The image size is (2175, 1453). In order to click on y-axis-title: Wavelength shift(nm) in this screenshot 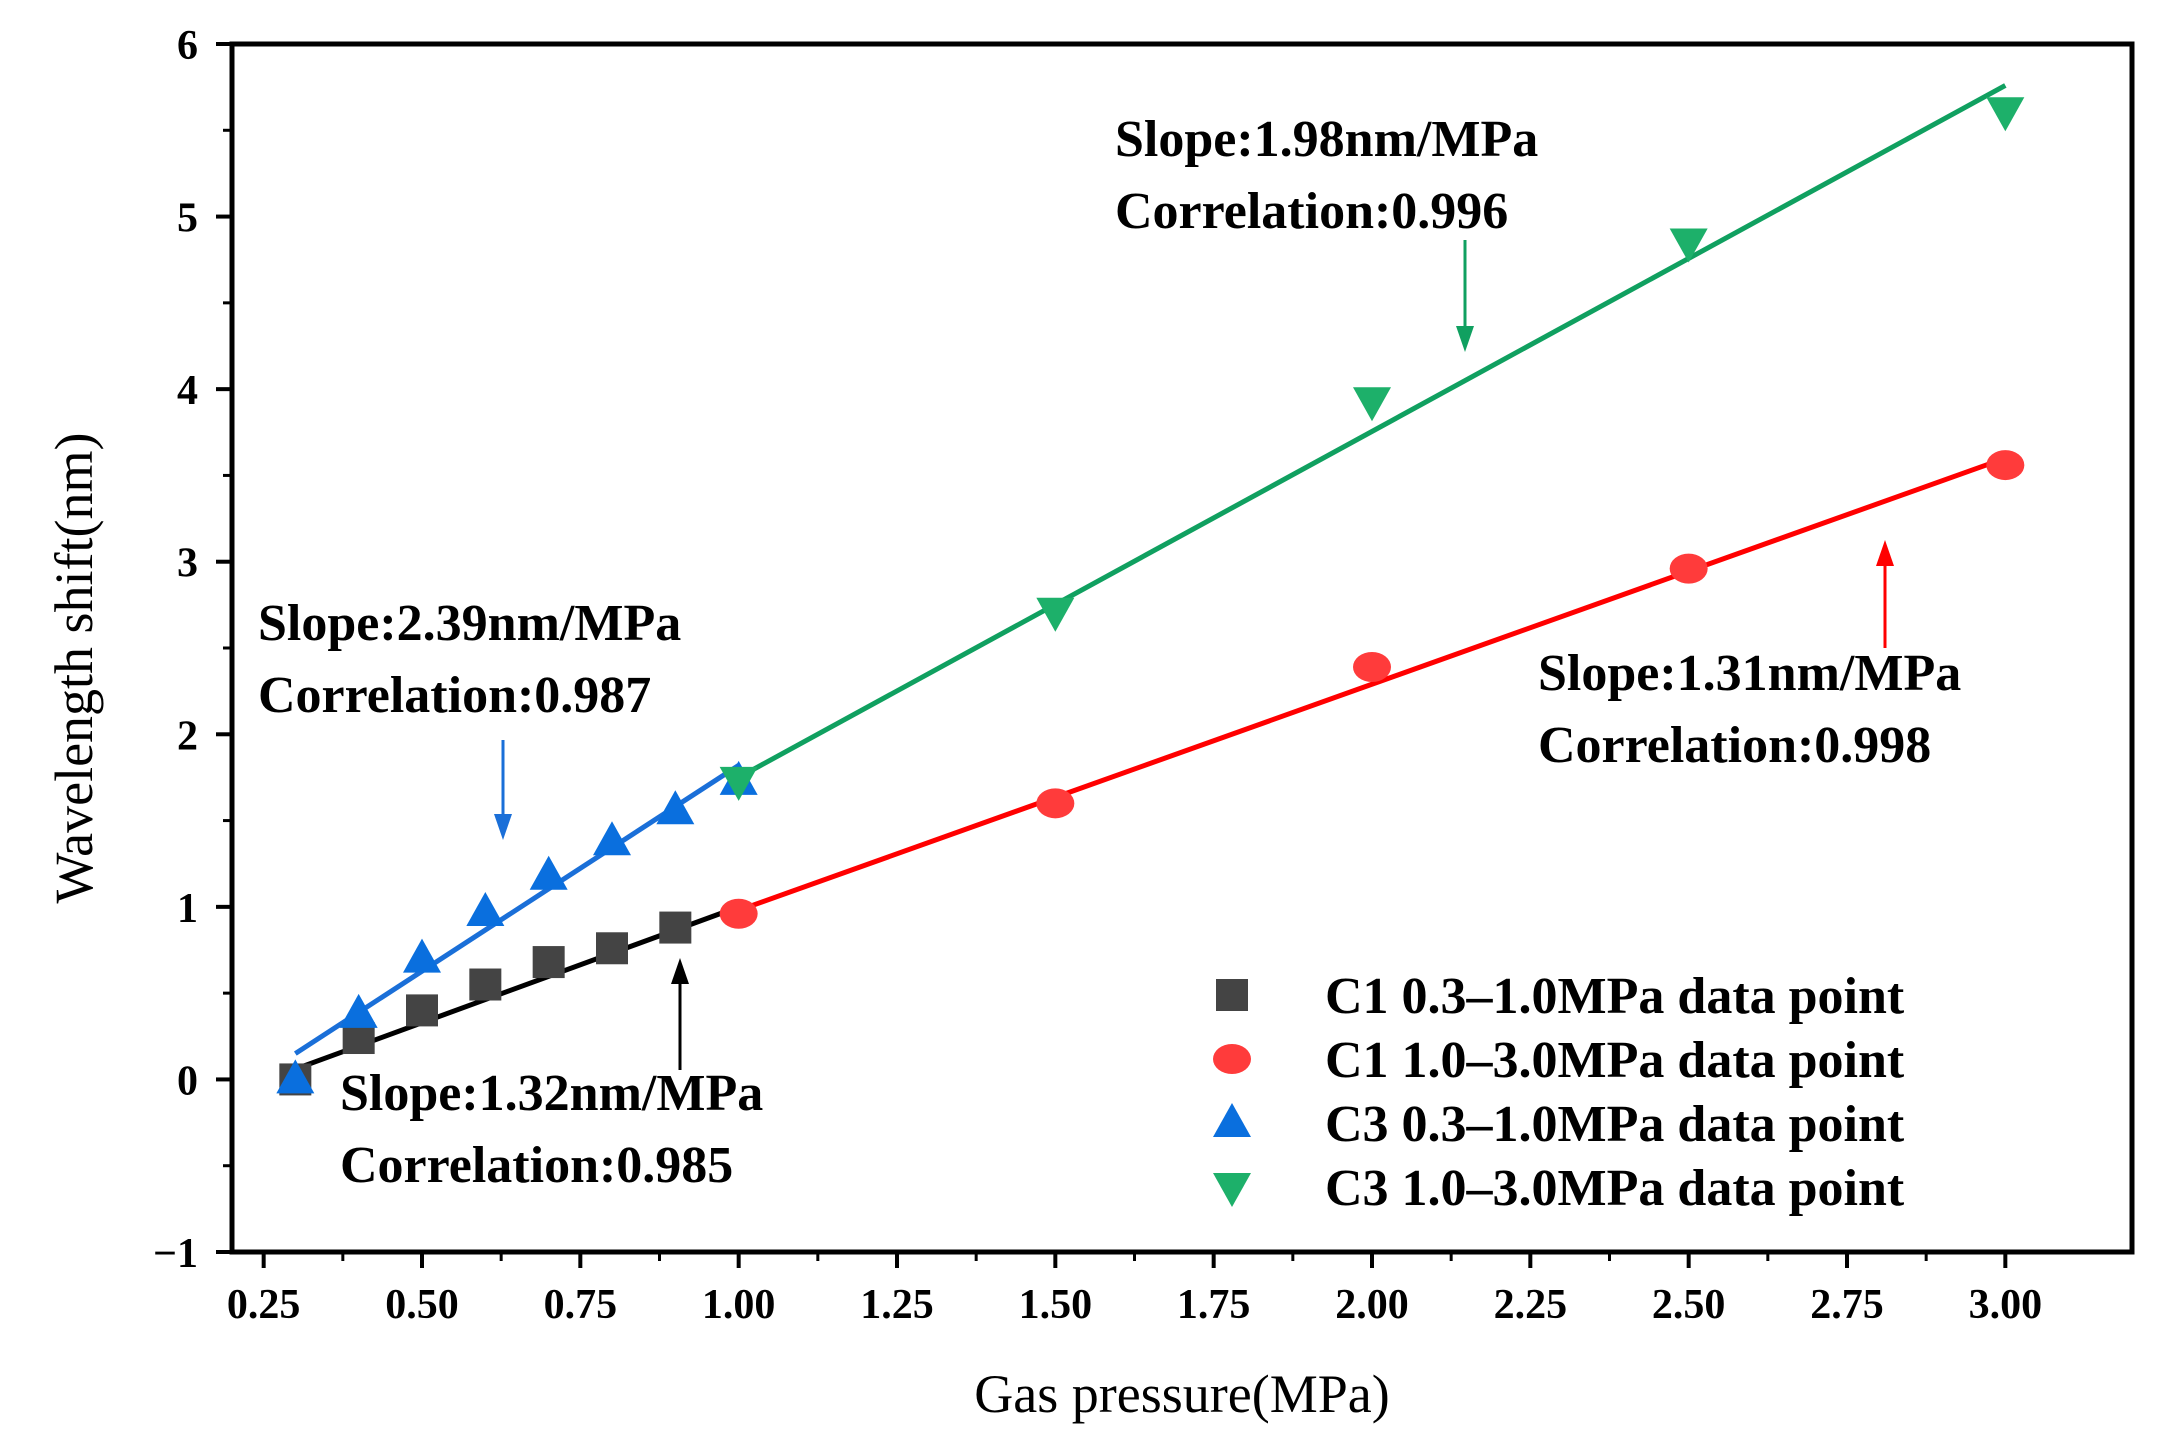, I will do `click(74, 667)`.